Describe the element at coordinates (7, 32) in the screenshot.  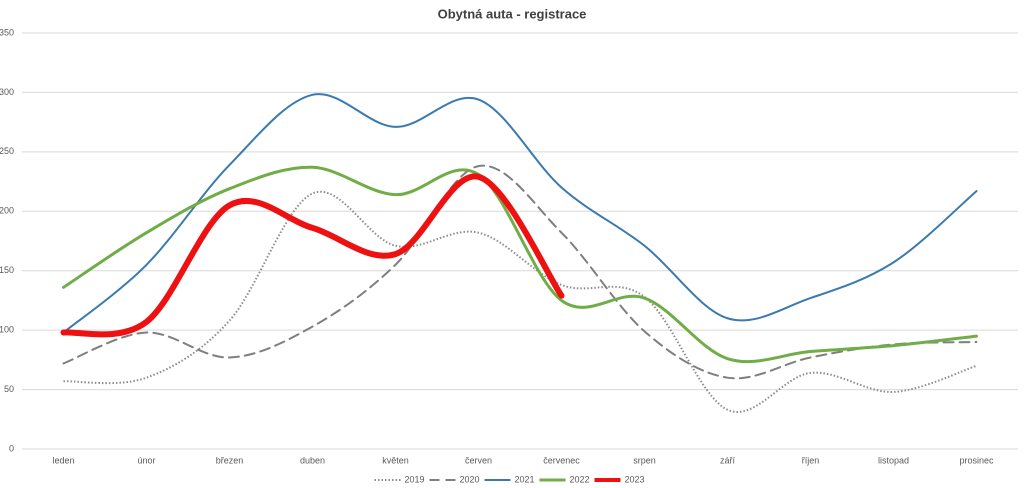
I see `y-tick-label: 350` at that location.